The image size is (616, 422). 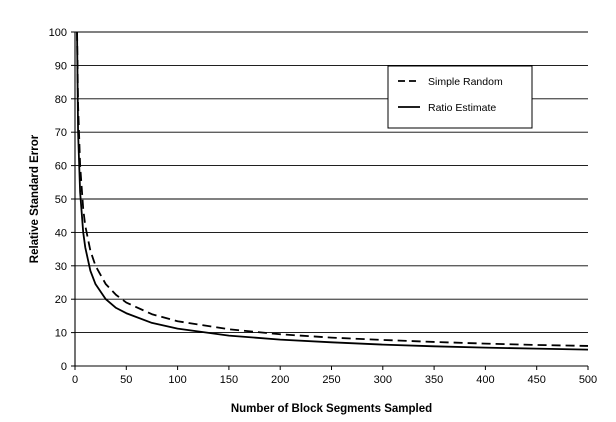 I want to click on y-tick-label: 40, so click(x=61, y=233).